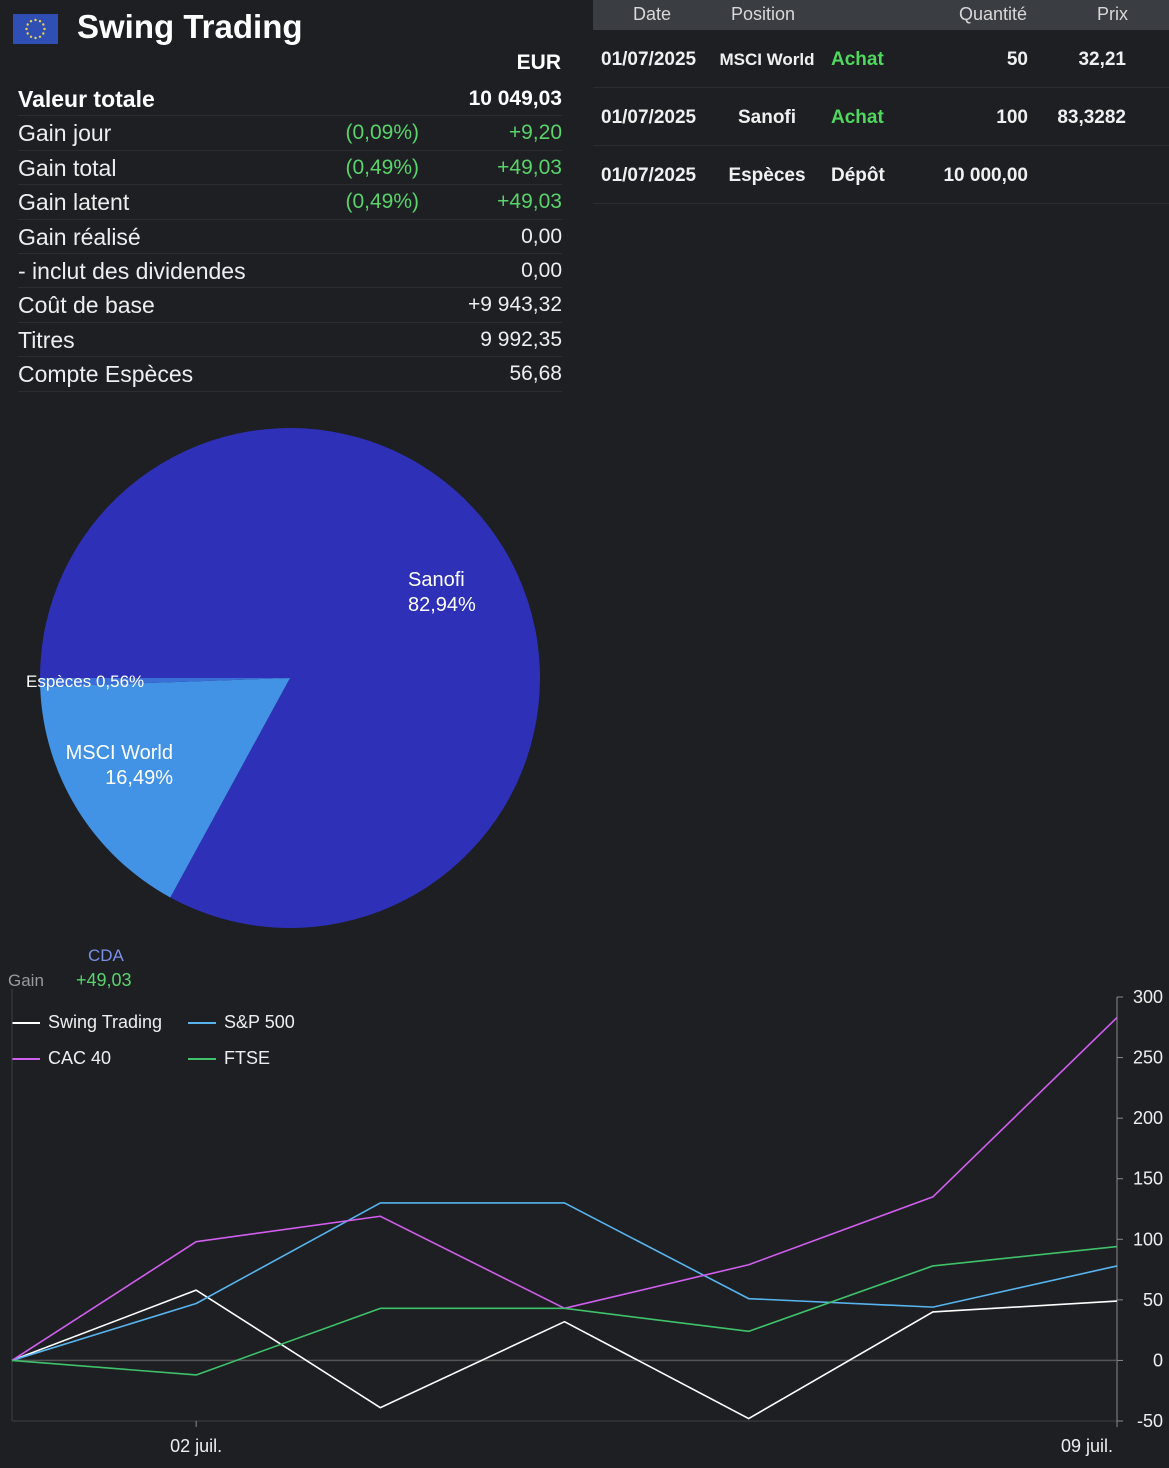 The height and width of the screenshot is (1468, 1169). I want to click on summary-row: Coût de base +9 943,32, so click(290, 305).